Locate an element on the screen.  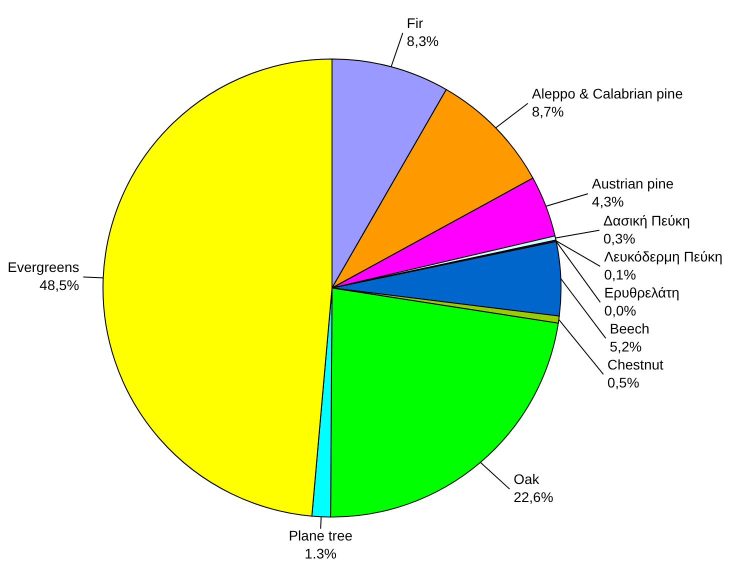
data-label: 22,6% is located at coordinates (534, 497).